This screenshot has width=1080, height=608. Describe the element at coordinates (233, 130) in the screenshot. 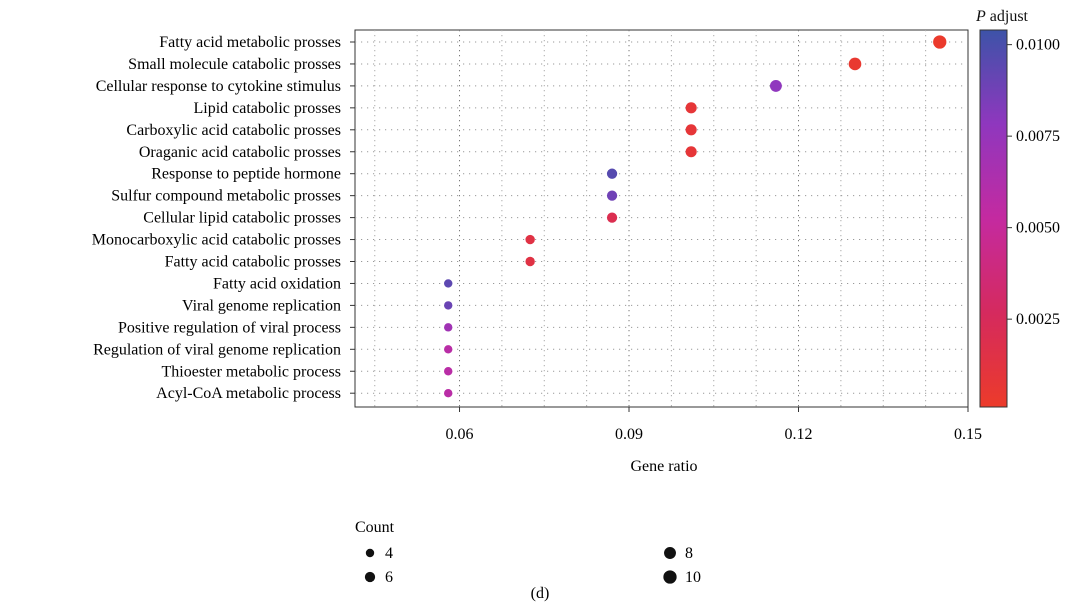

I see `y-tick-label: Carboxylic acid catabolic prosses` at that location.